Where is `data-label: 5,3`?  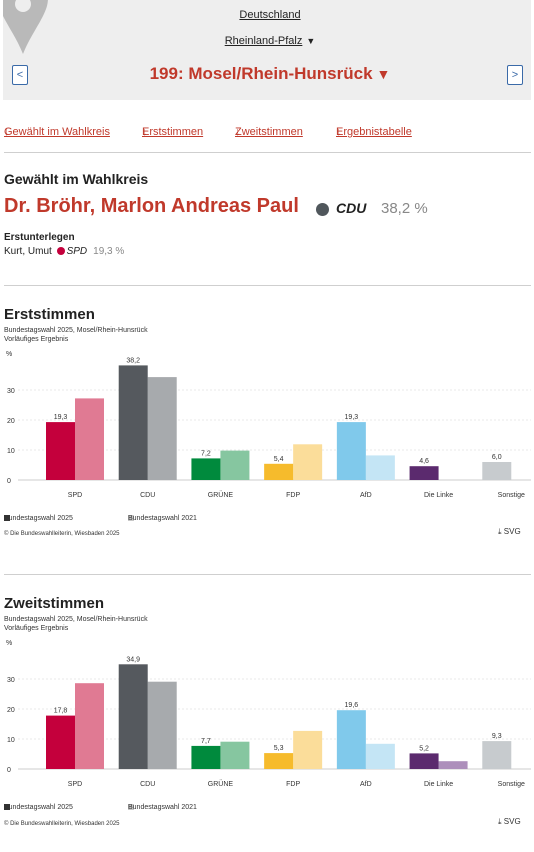
data-label: 5,3 is located at coordinates (279, 748).